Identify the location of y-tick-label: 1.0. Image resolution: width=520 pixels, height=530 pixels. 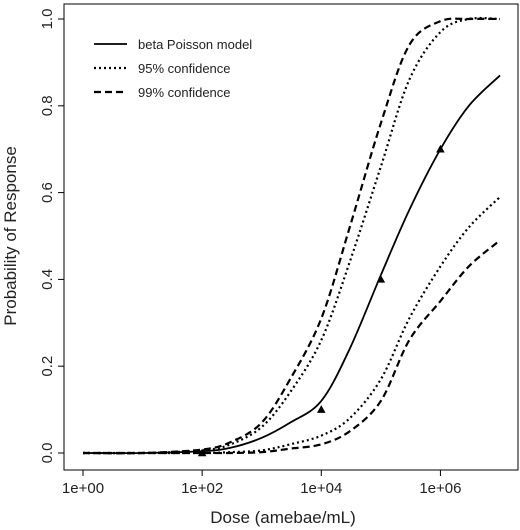
(47, 19).